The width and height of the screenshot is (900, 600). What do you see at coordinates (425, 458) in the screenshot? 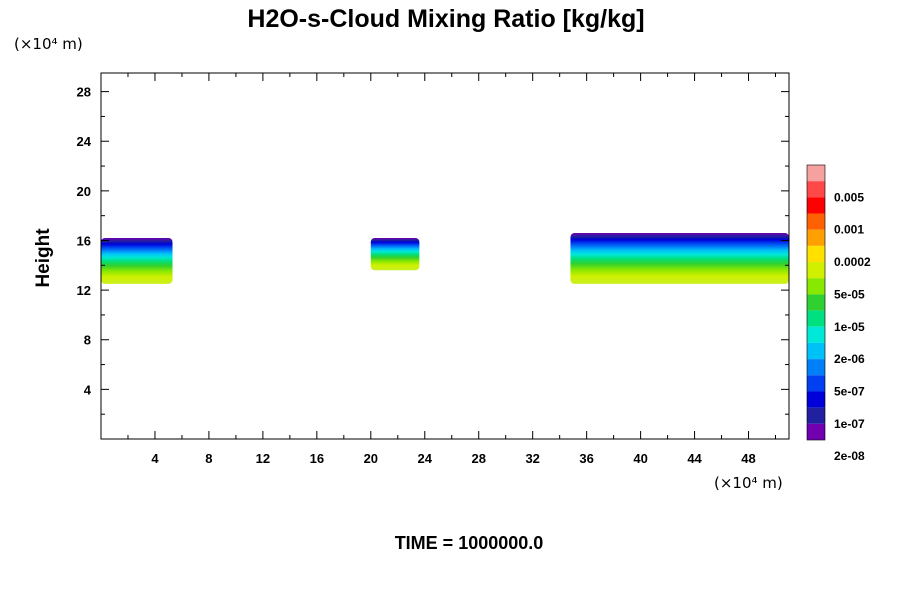
I see `x-tick-label: 24` at bounding box center [425, 458].